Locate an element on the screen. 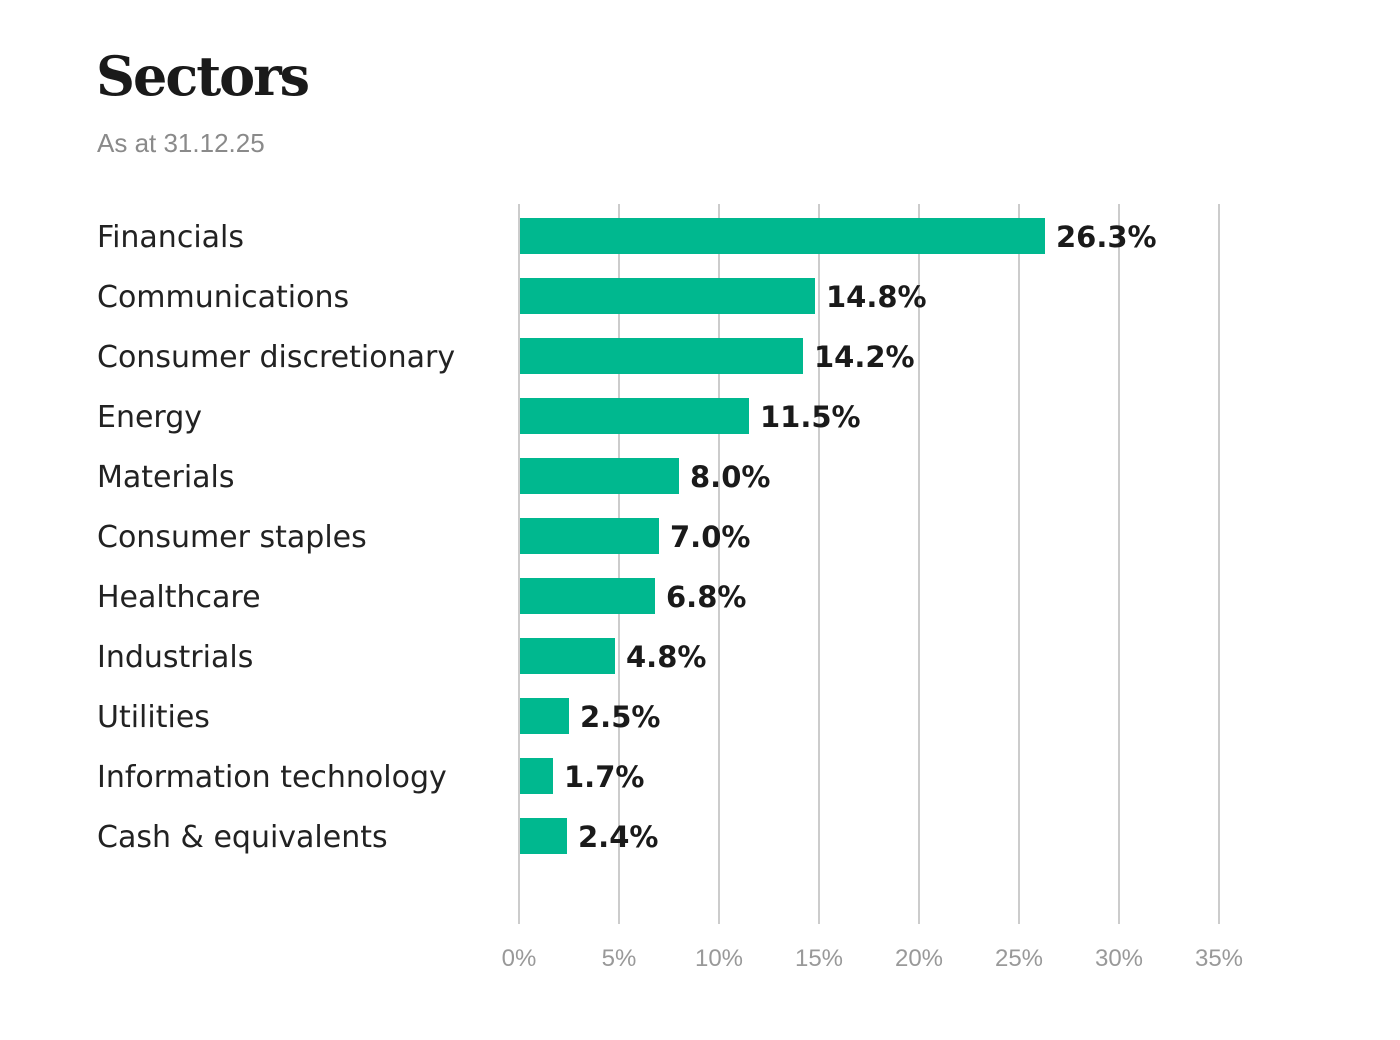 This screenshot has height=1040, width=1400. data-label: 26.3% is located at coordinates (1106, 237).